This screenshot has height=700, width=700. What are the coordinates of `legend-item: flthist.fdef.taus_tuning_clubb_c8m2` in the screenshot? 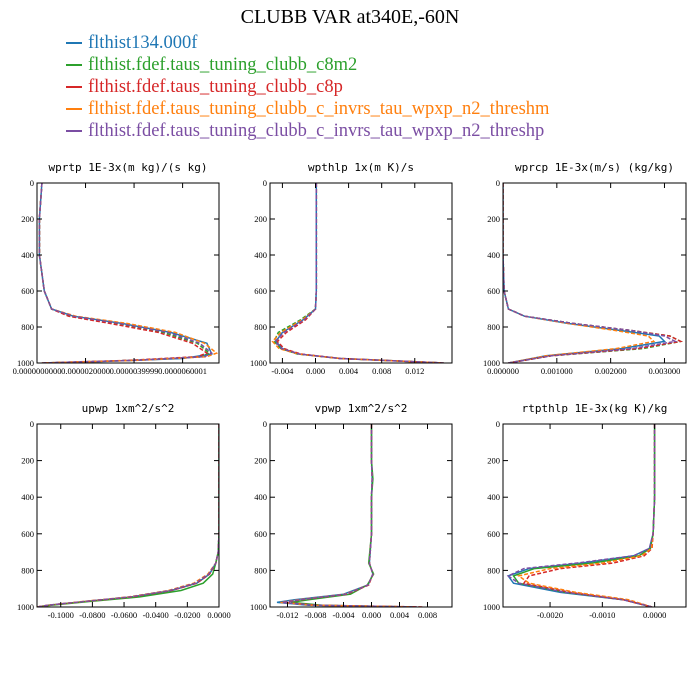 It's located at (307, 65).